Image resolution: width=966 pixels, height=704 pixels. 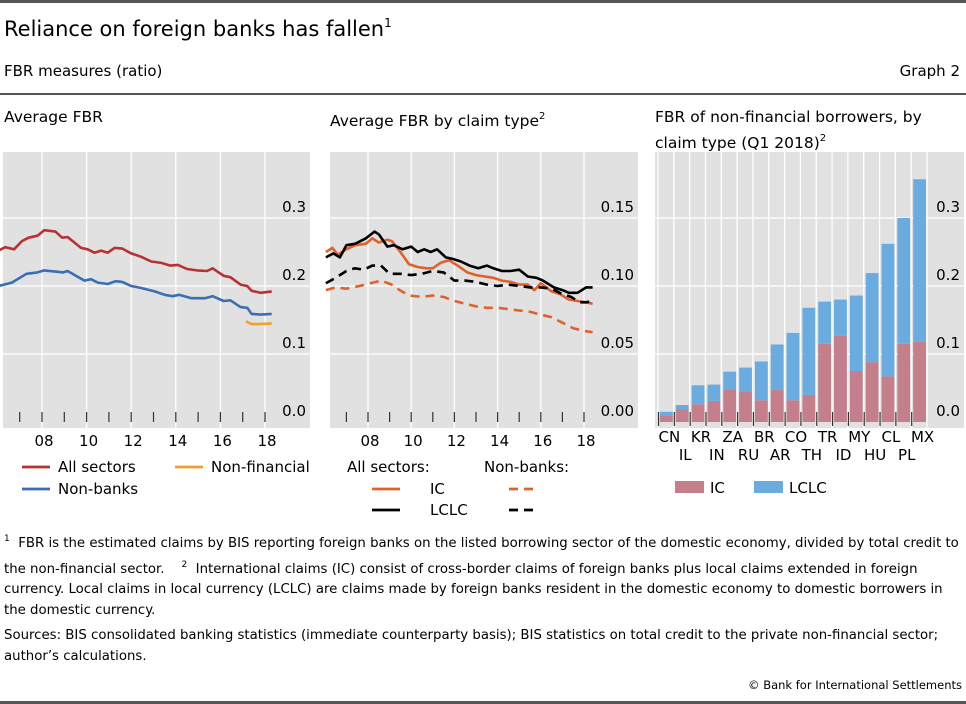 I want to click on top-rule, so click(x=483, y=1).